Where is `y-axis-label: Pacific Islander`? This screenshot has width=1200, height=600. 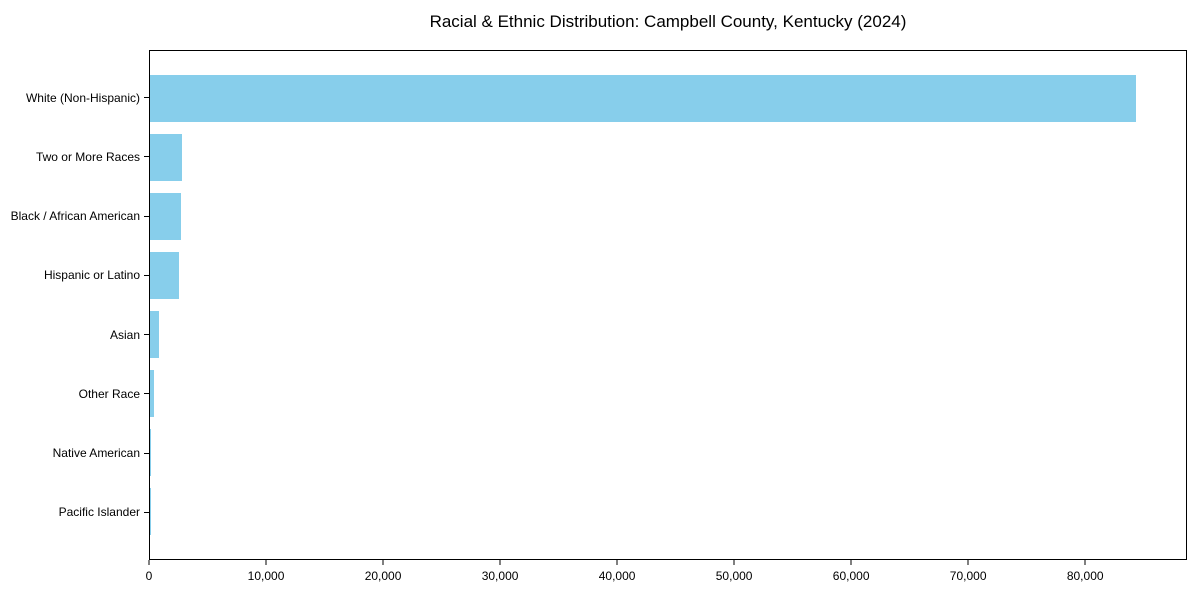 y-axis-label: Pacific Islander is located at coordinates (99, 512).